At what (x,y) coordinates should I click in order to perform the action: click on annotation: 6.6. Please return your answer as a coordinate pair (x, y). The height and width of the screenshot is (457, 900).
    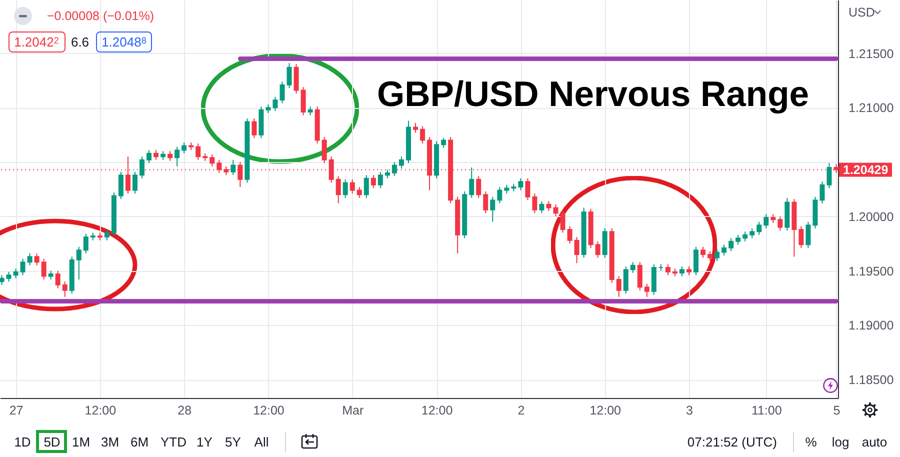
    Looking at the image, I should click on (80, 41).